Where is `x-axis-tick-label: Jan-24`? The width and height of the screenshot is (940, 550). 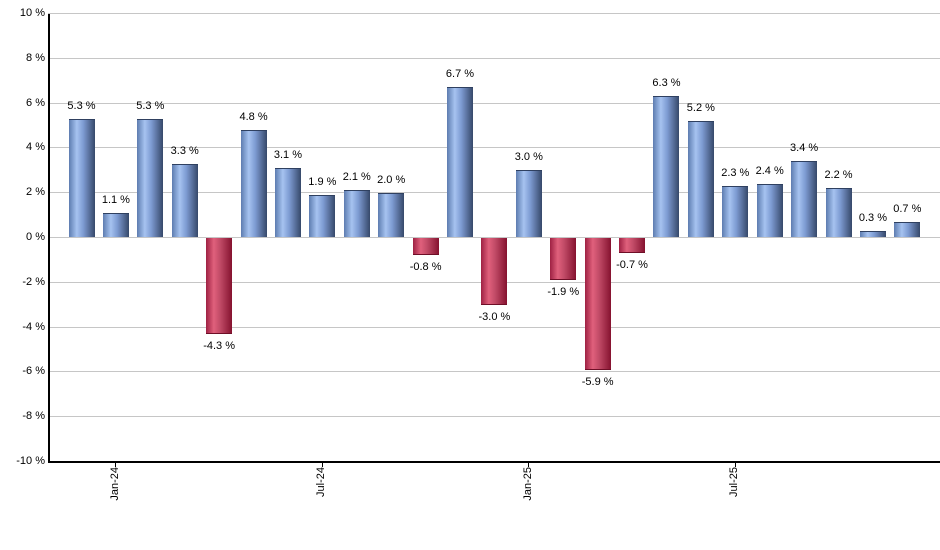 x-axis-tick-label: Jan-24 is located at coordinates (114, 484).